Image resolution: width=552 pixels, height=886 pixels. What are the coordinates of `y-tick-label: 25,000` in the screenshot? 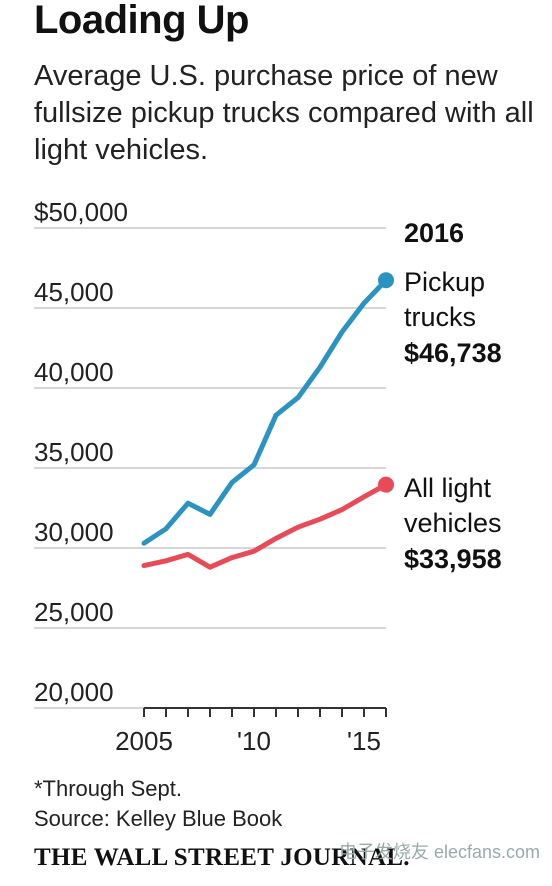 It's located at (74, 612).